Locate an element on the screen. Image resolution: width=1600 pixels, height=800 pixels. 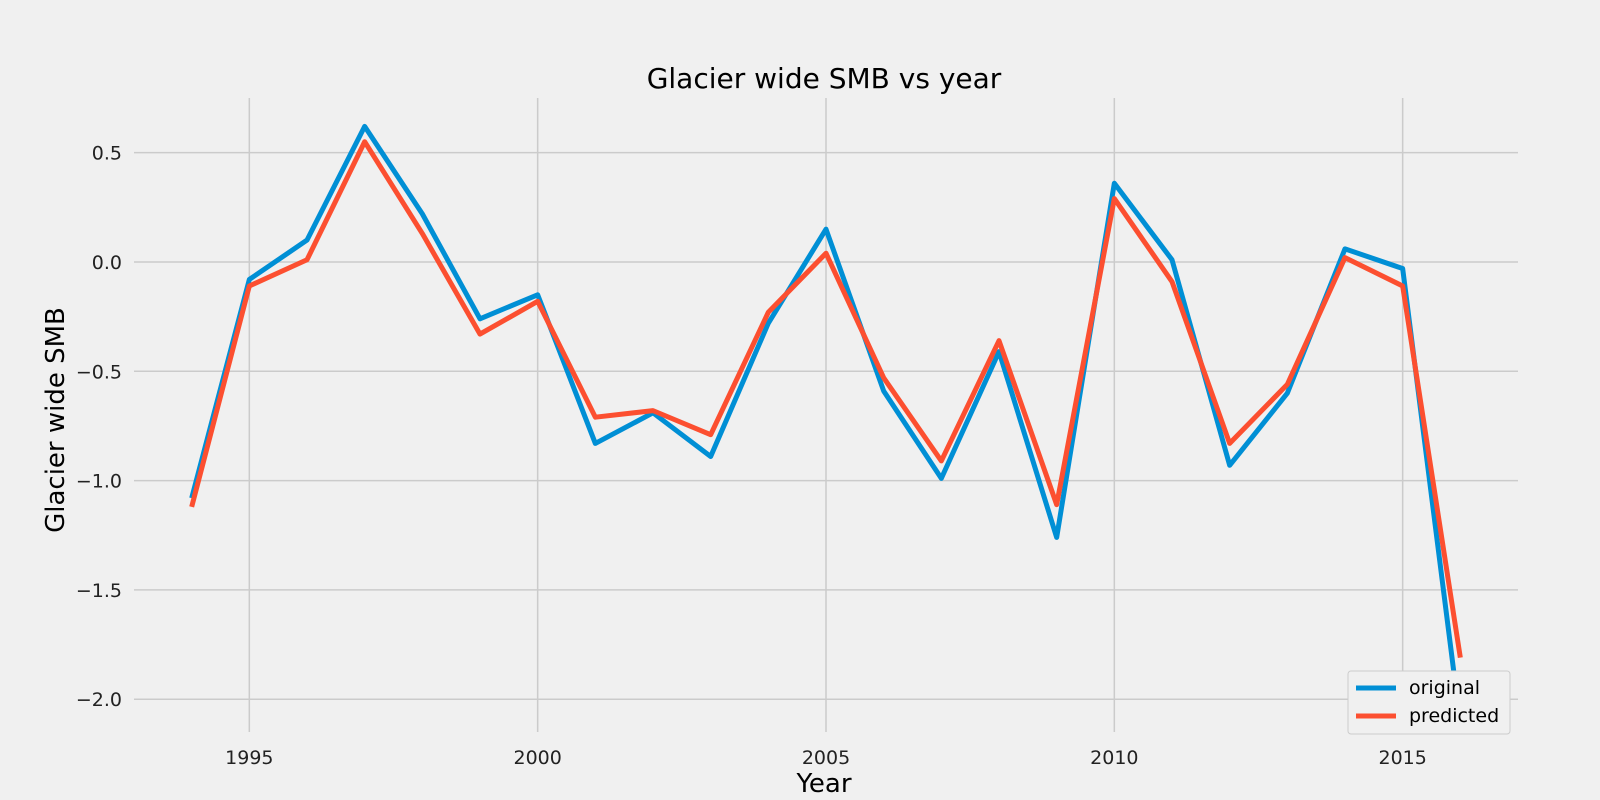
legend-label-predicted: predicted is located at coordinates (1454, 716).